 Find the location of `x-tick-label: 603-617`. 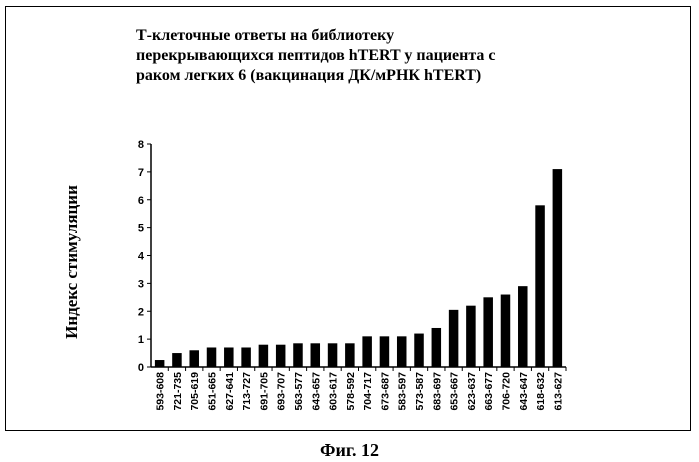

x-tick-label: 603-617 is located at coordinates (334, 391).